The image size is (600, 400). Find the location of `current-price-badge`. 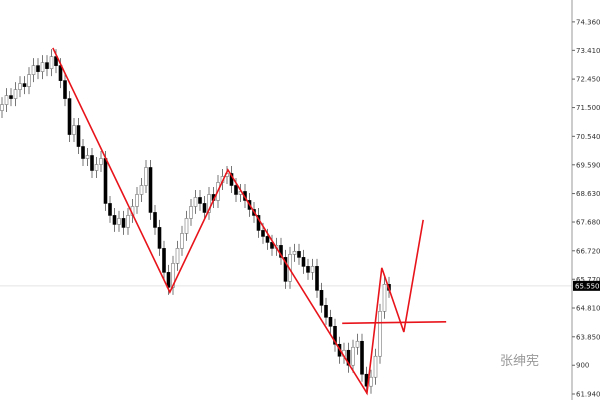

current-price-badge is located at coordinates (586, 285).